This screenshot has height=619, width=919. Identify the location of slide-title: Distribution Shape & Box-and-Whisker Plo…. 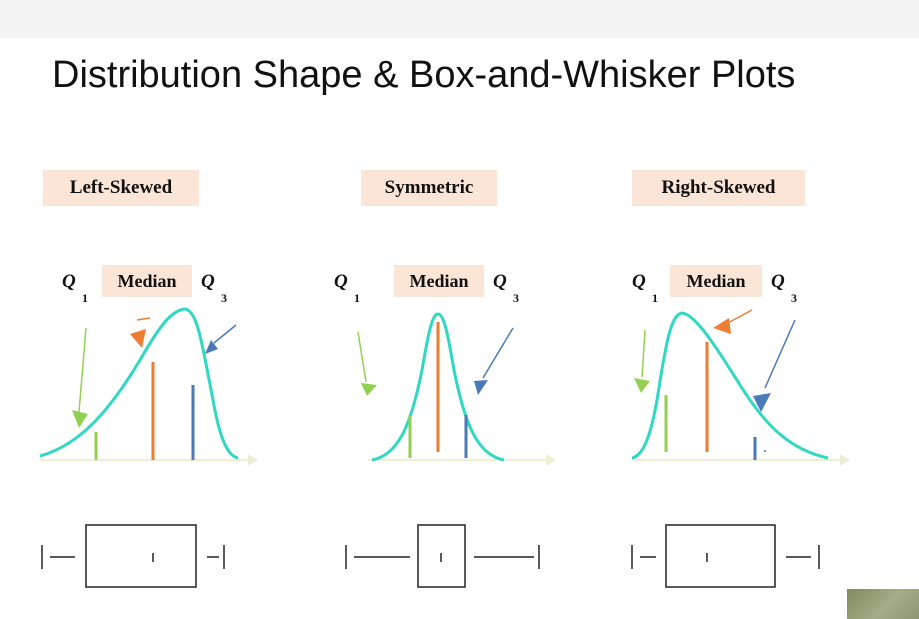
(424, 75).